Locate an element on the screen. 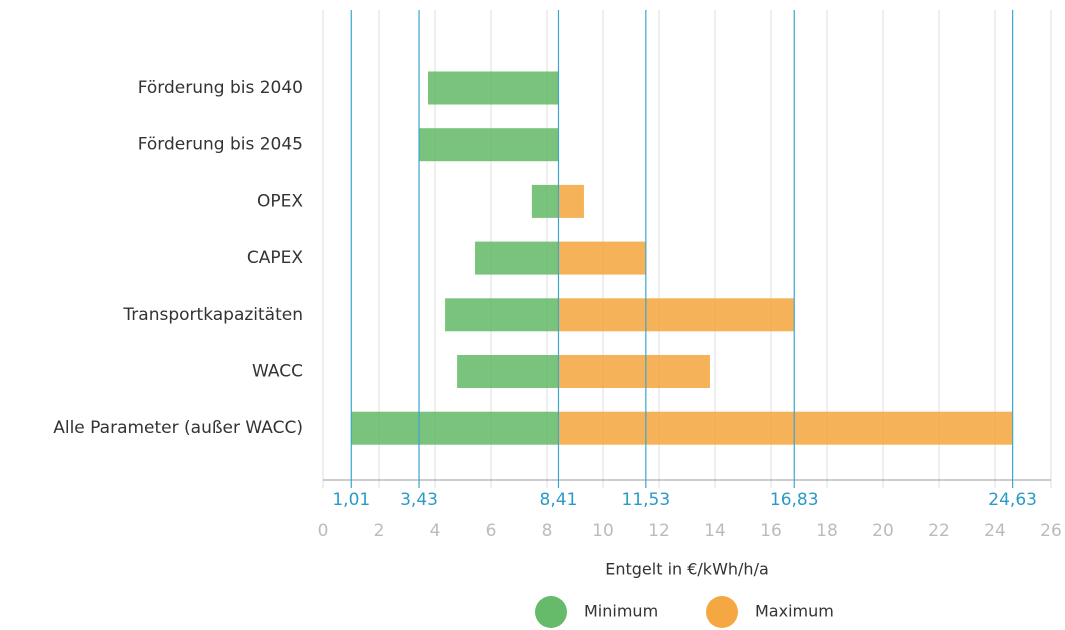  x-tick-label: 14 is located at coordinates (715, 531).